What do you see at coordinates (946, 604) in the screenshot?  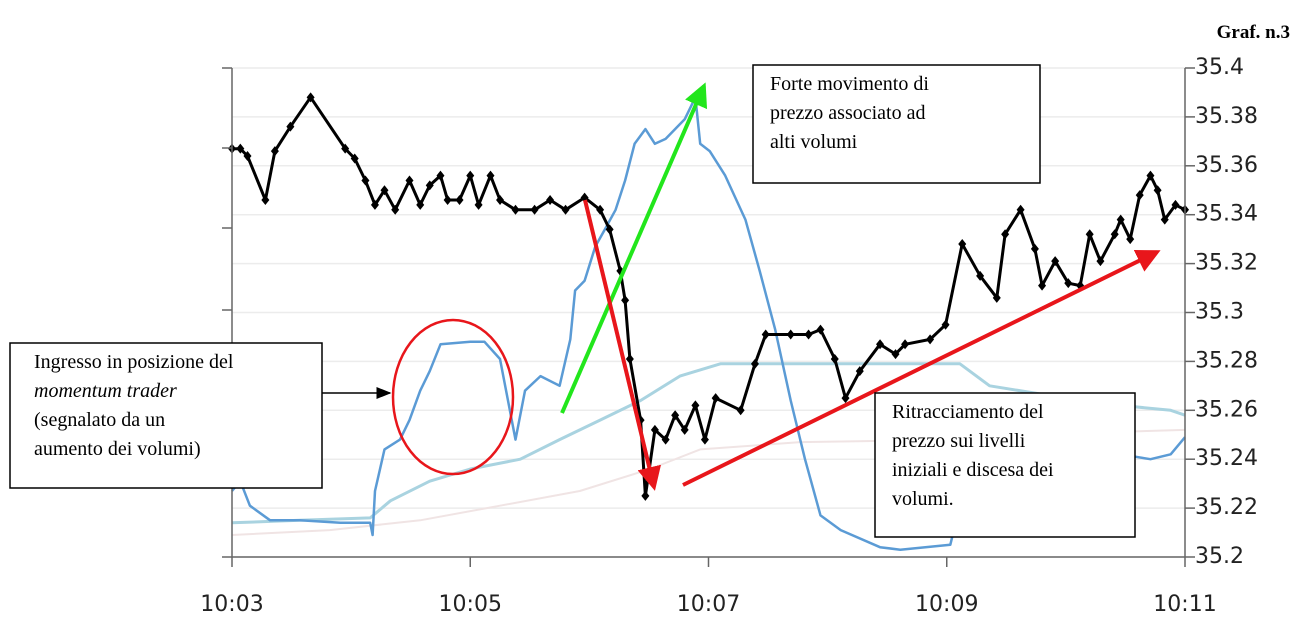 I see `x-tick-label: 10:09` at bounding box center [946, 604].